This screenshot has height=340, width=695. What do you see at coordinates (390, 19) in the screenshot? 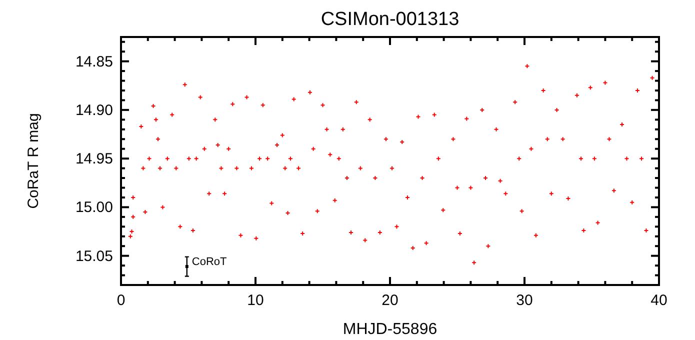
I see `chart-title: CSIMon-001313` at bounding box center [390, 19].